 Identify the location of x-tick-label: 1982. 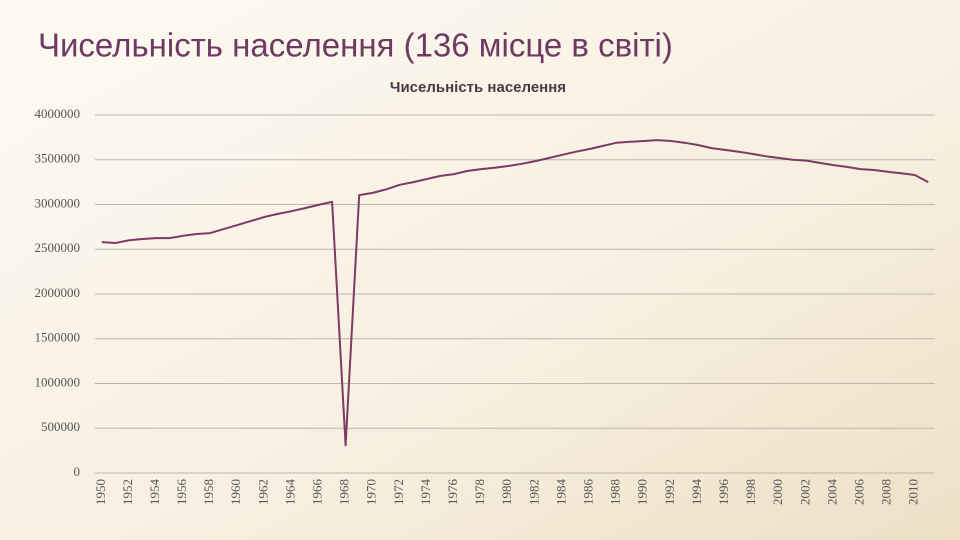
(533, 492).